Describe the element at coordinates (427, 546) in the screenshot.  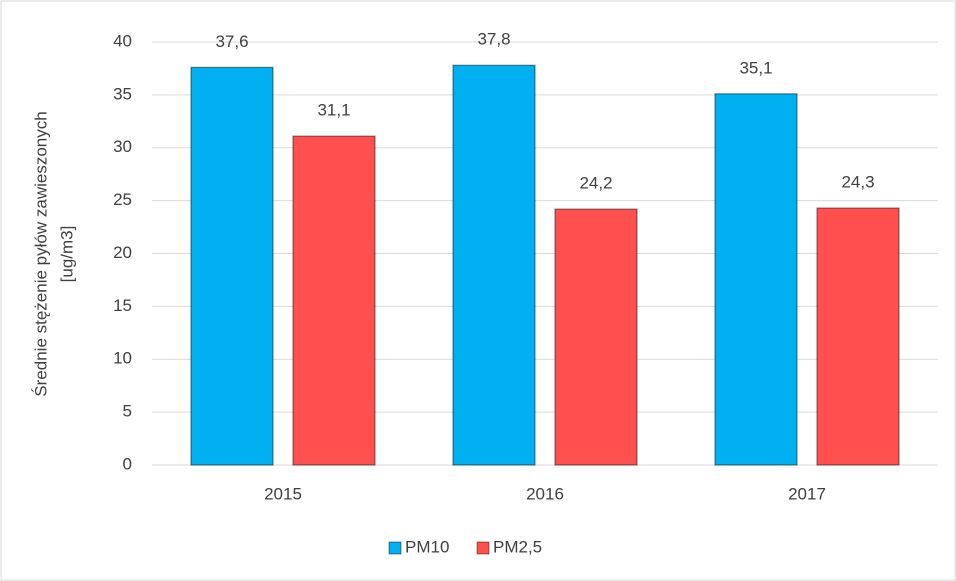
I see `legend-label: PM10` at that location.